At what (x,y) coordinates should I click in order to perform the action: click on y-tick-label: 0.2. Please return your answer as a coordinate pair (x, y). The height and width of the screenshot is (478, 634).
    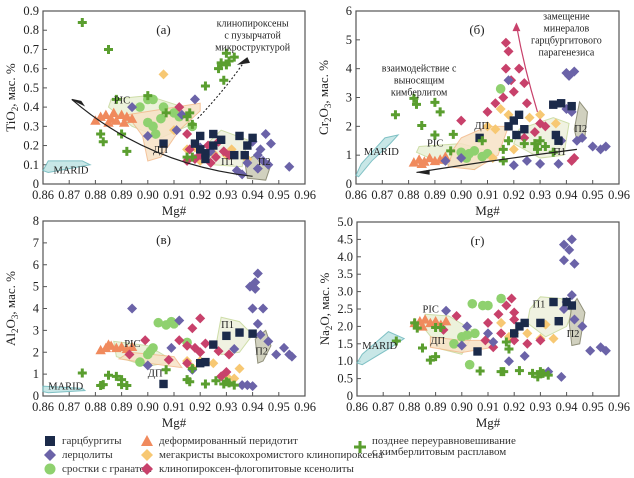
    Looking at the image, I should click on (31, 146).